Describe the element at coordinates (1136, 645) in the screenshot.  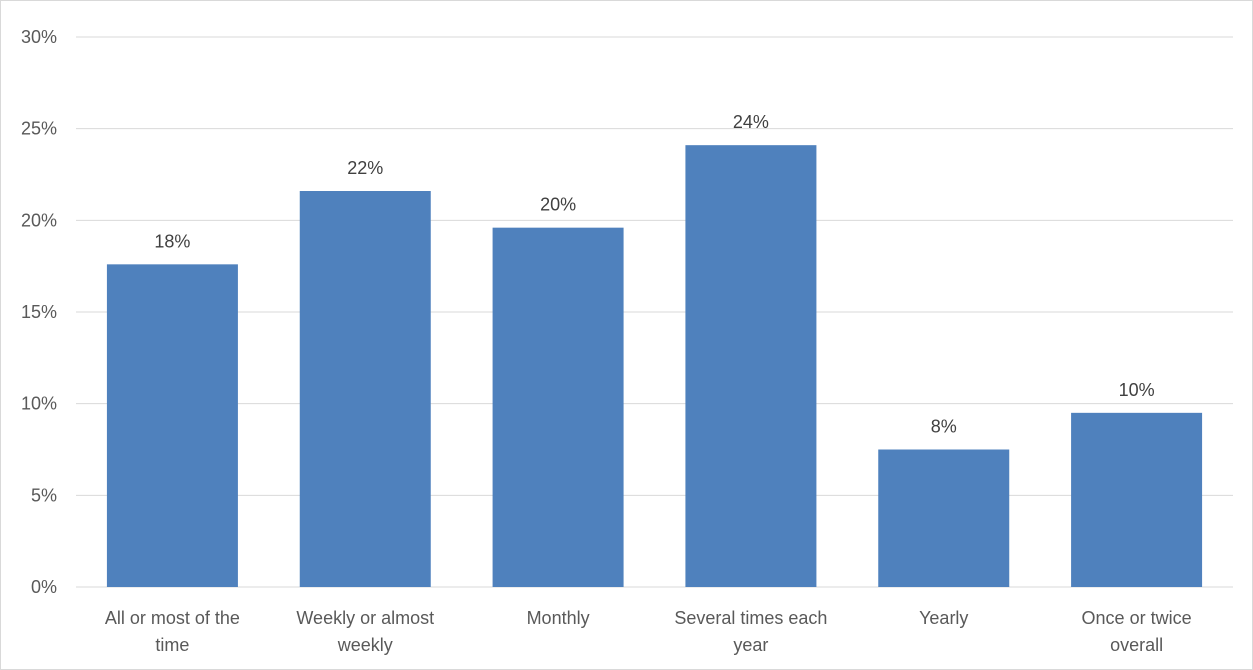
I see `x-category-label-line: overall` at that location.